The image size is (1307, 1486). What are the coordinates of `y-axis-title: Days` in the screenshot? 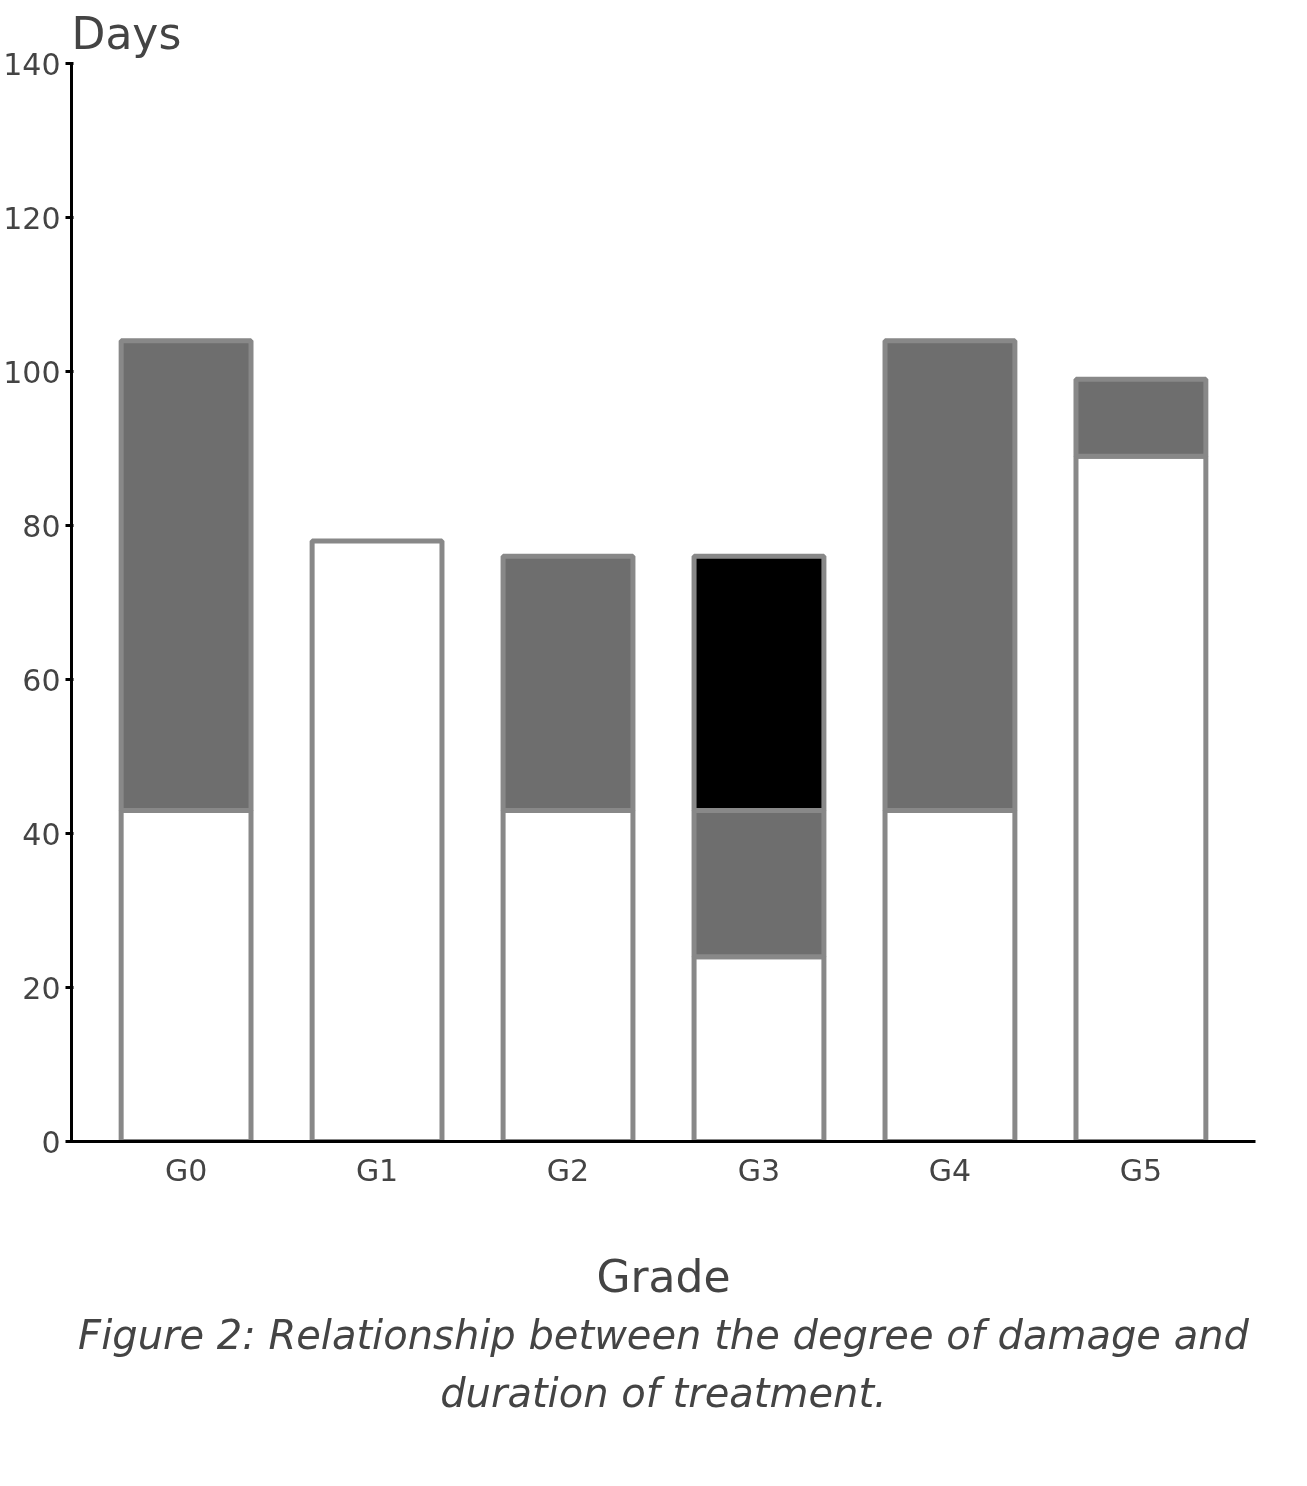 It's located at (126, 33).